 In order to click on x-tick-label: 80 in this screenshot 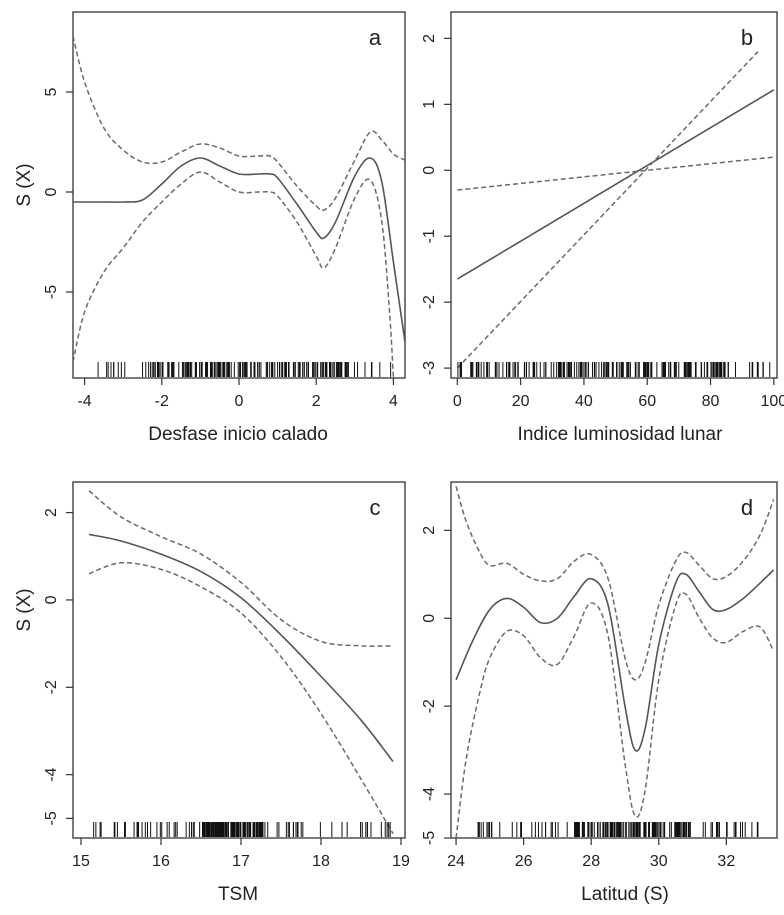, I will do `click(711, 401)`.